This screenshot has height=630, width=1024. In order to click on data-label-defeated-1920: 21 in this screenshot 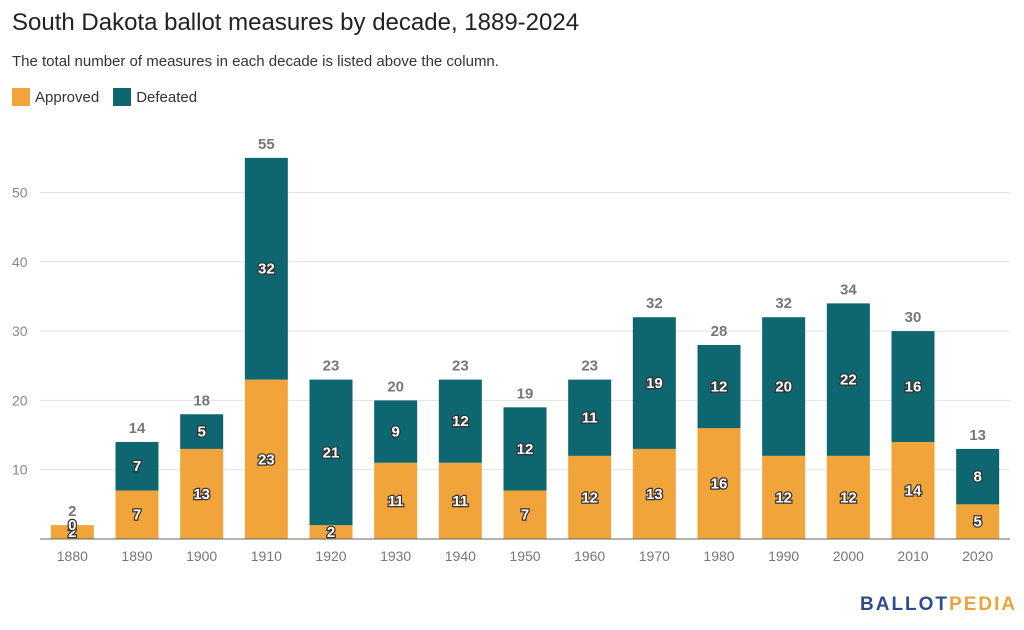, I will do `click(331, 452)`.